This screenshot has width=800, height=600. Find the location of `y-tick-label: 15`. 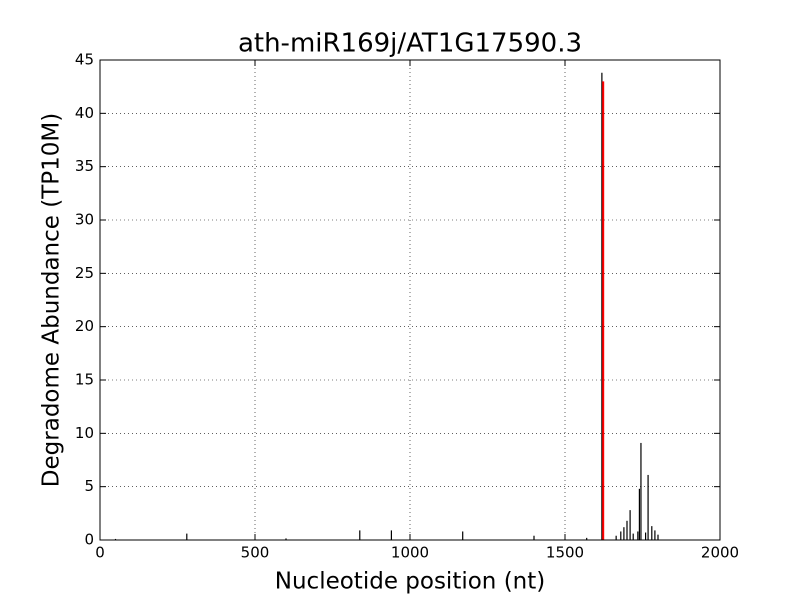

y-tick-label: 15 is located at coordinates (84, 380).